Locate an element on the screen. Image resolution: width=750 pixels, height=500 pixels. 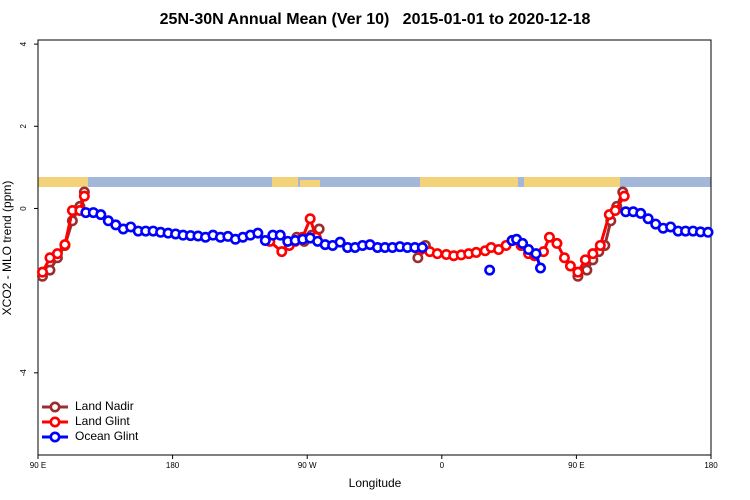
legend-label: Land Glint is located at coordinates (102, 421).